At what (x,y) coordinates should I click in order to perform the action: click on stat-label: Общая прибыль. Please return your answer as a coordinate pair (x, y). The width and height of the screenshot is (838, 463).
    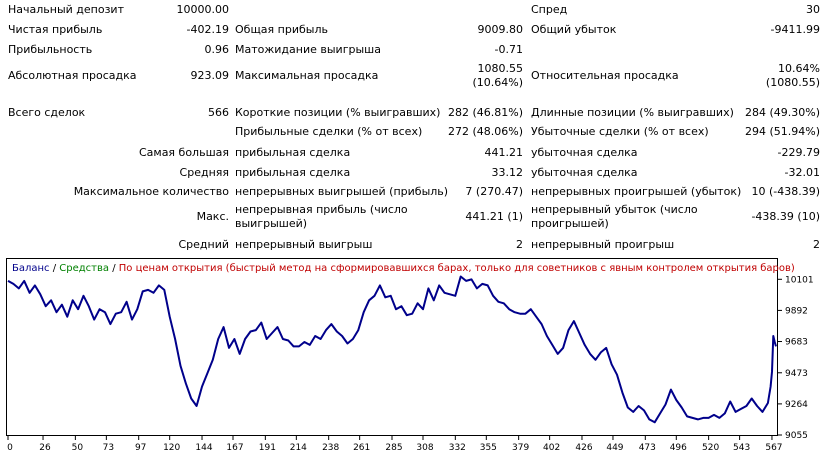
    Looking at the image, I should click on (281, 29).